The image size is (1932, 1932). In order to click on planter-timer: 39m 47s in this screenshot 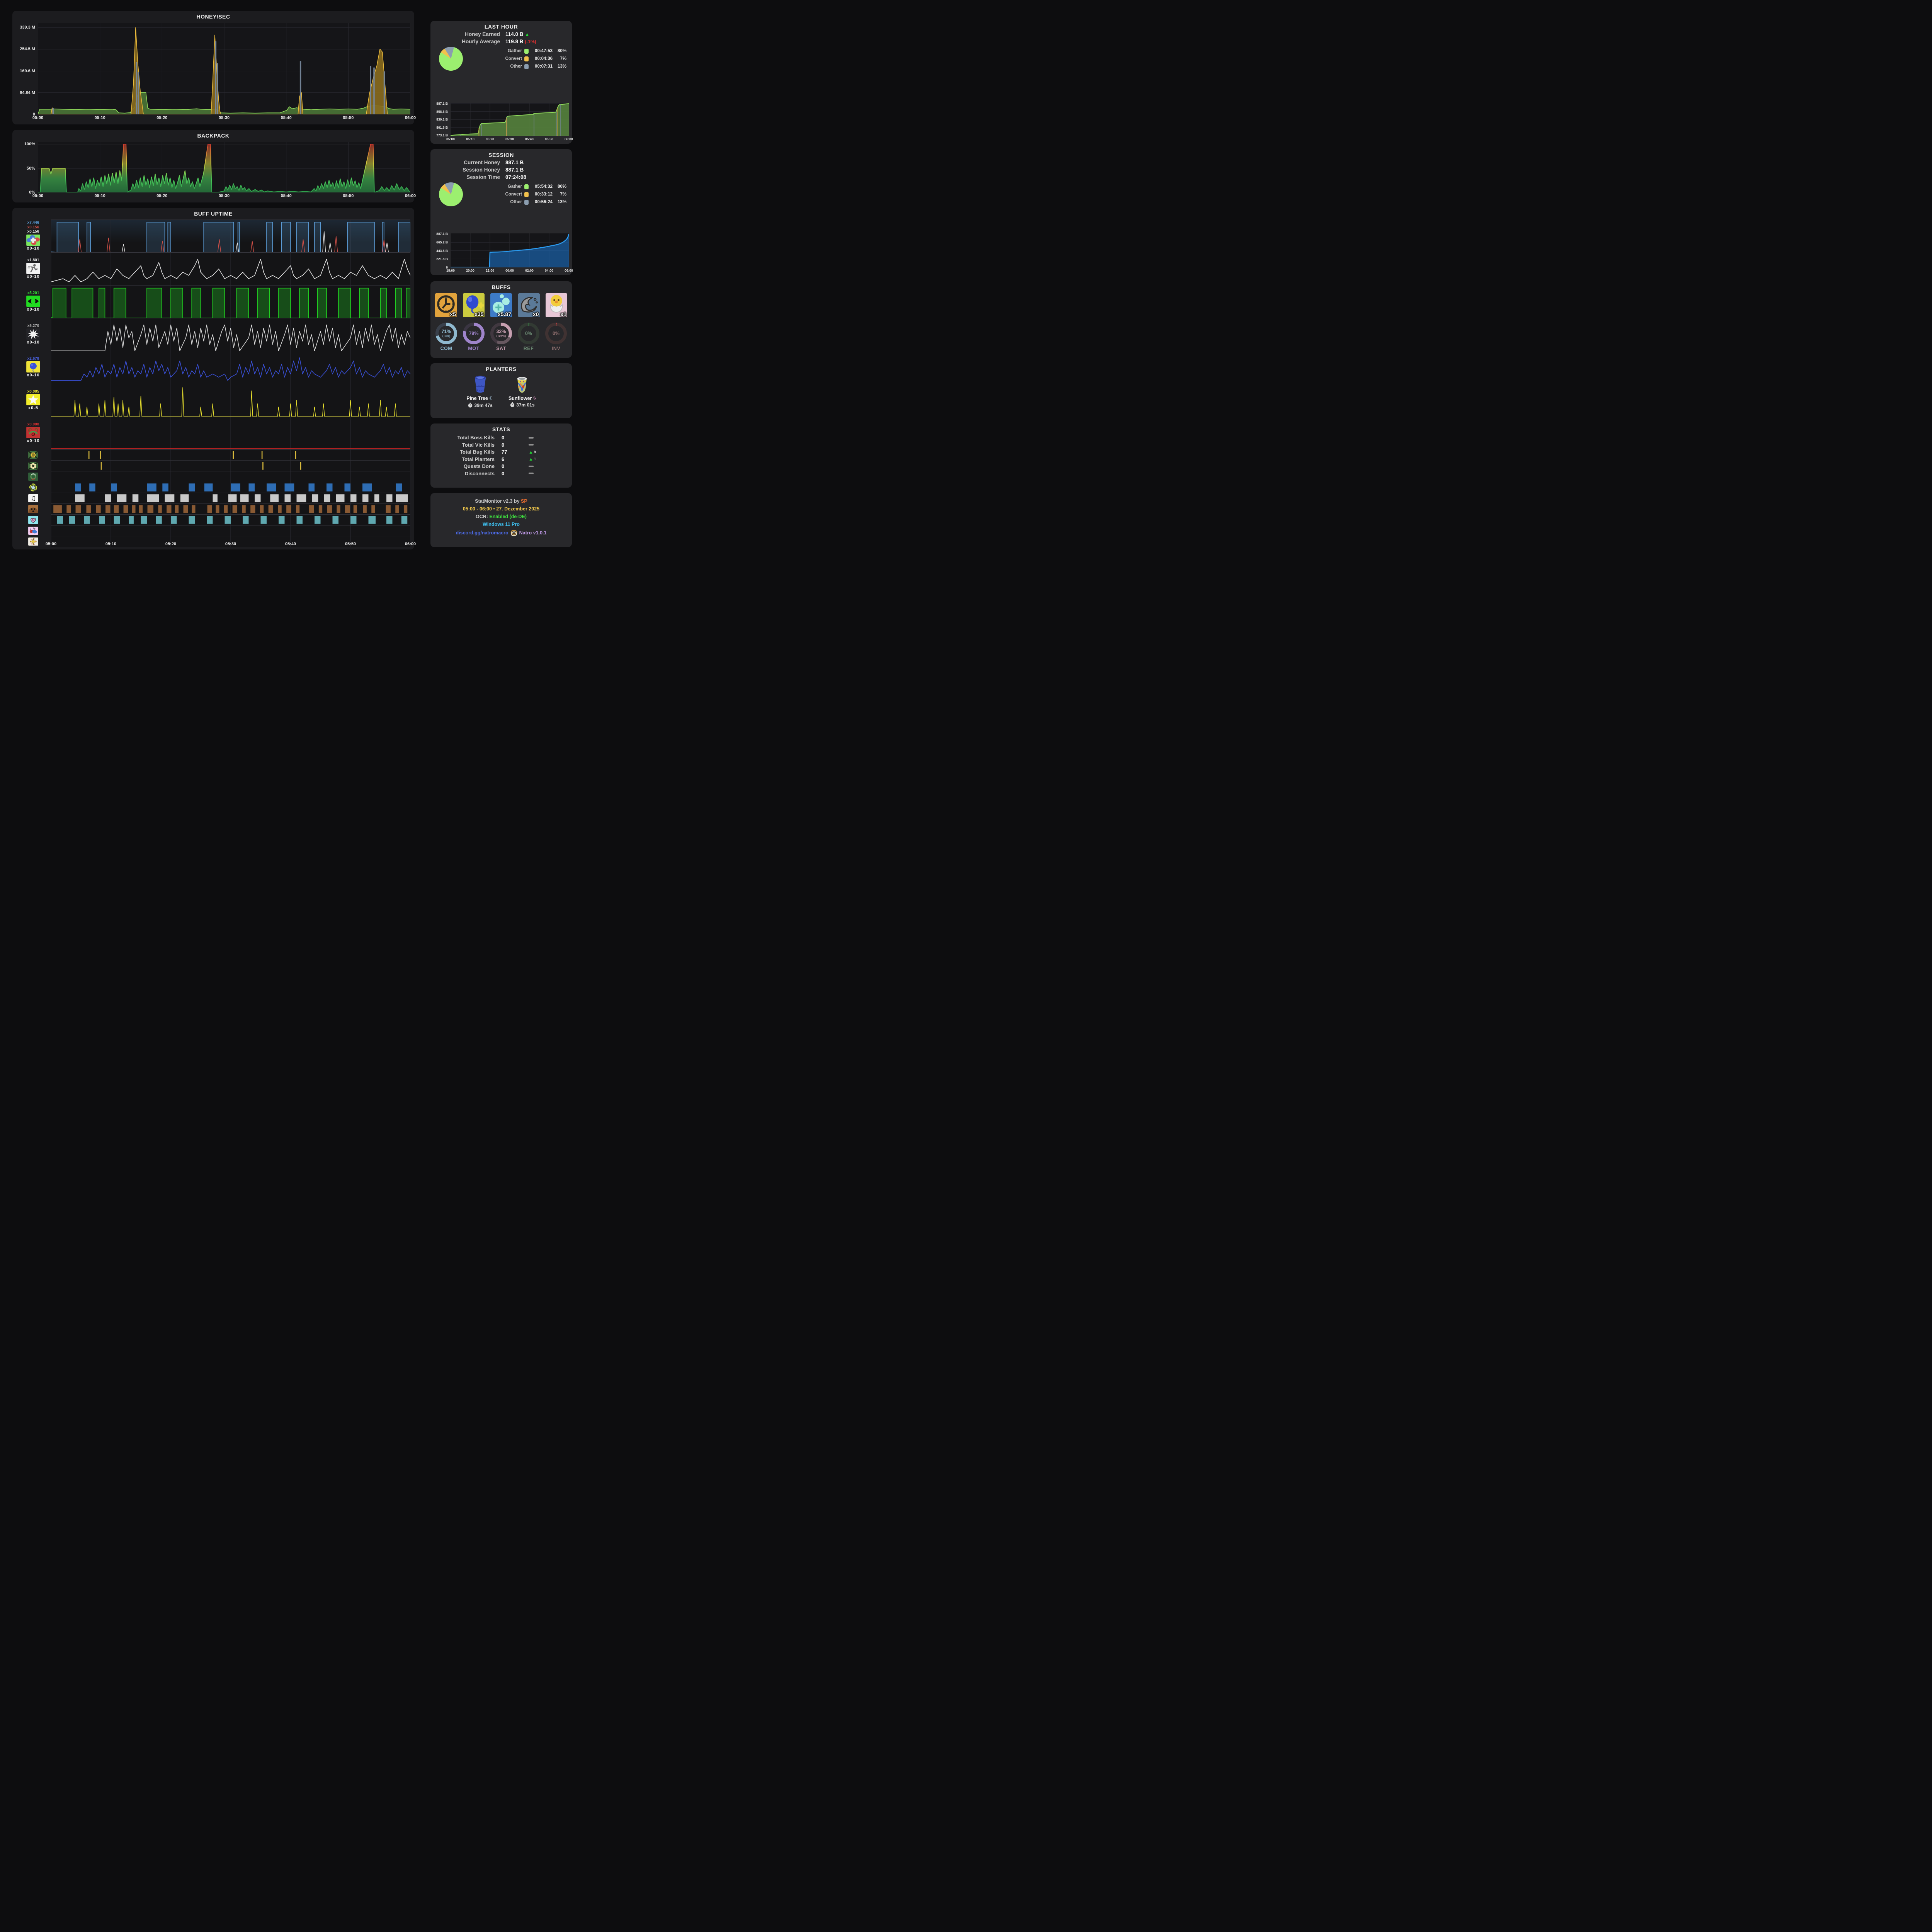, I will do `click(484, 405)`.